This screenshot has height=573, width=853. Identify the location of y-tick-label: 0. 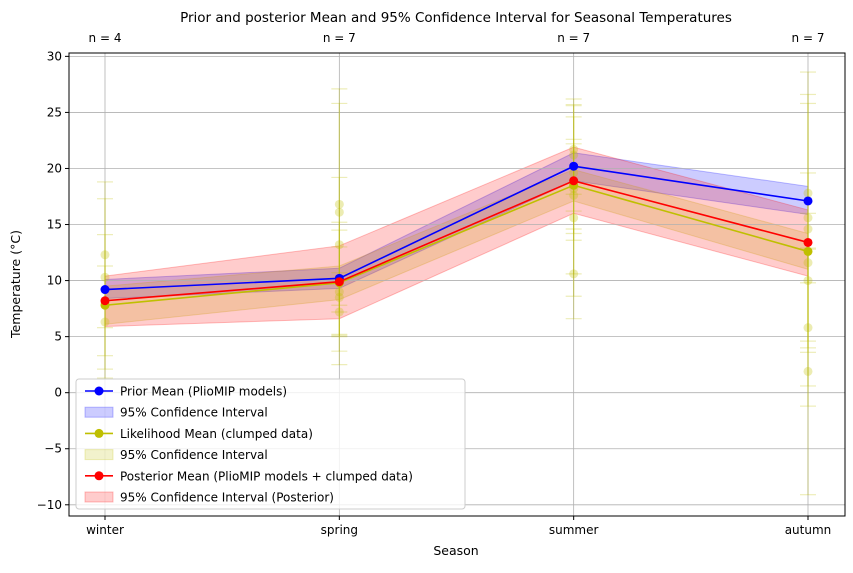
(58, 393).